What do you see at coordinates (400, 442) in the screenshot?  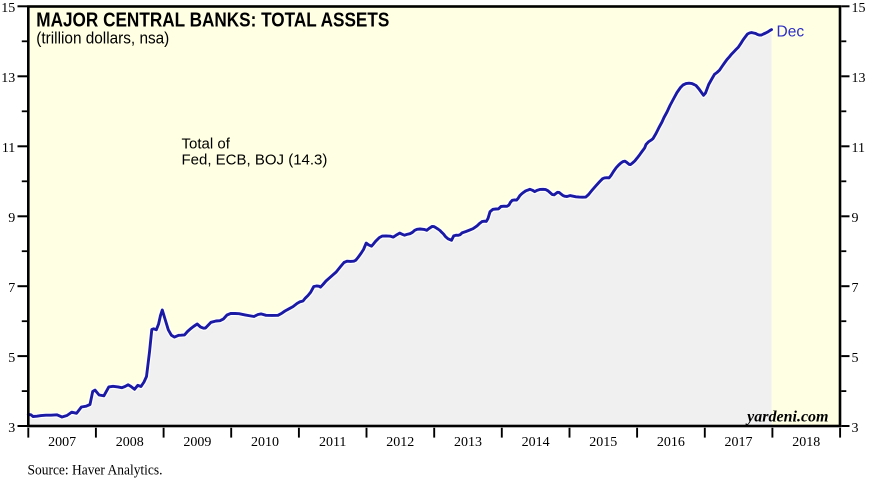 I see `svg-text: 2012` at bounding box center [400, 442].